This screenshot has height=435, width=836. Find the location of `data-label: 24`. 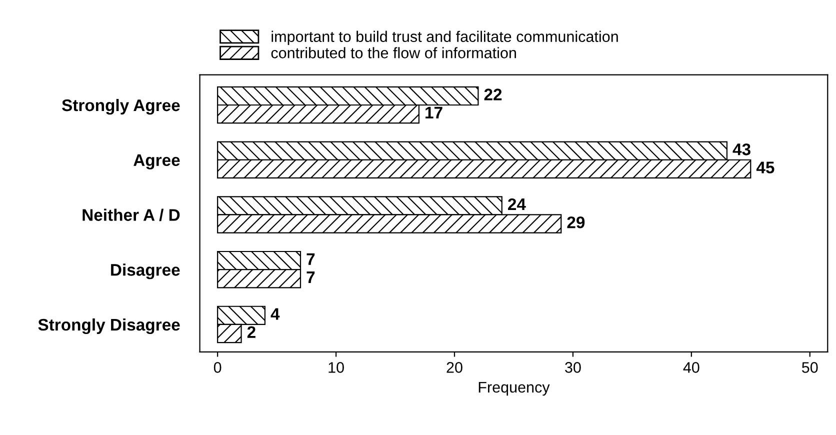

data-label: 24 is located at coordinates (517, 204).